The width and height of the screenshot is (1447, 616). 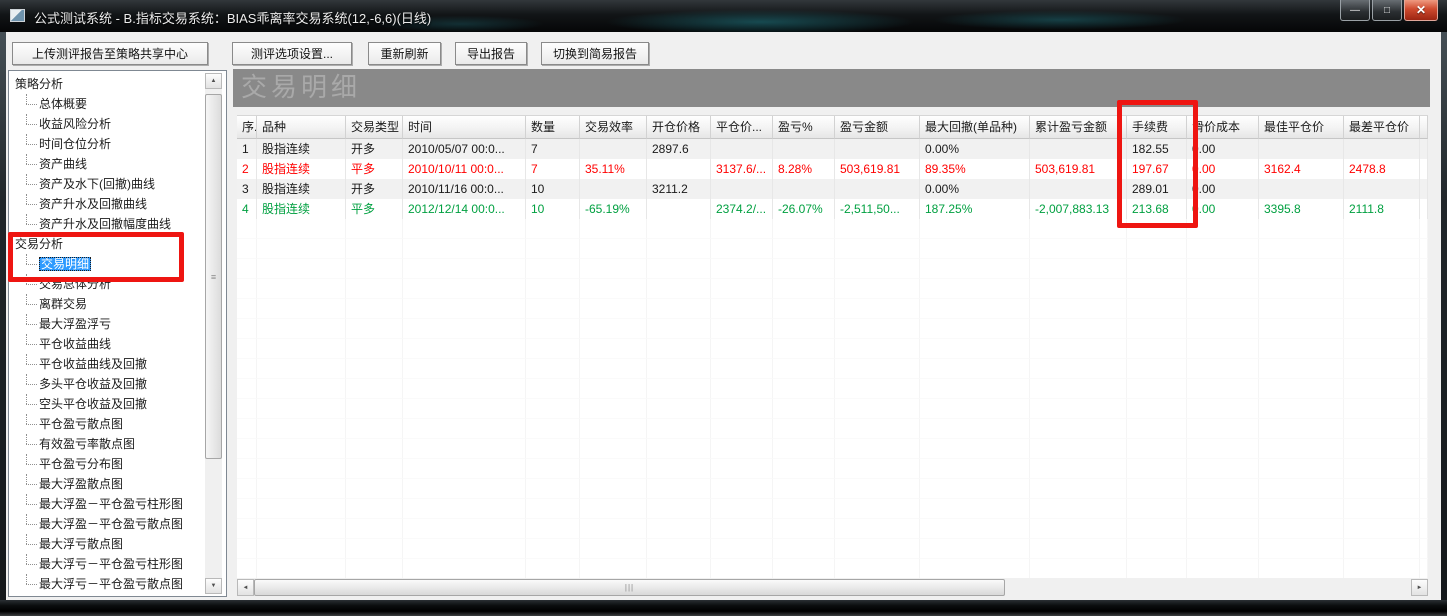 I want to click on column-header-交易类型: 交易类型, so click(x=374, y=127).